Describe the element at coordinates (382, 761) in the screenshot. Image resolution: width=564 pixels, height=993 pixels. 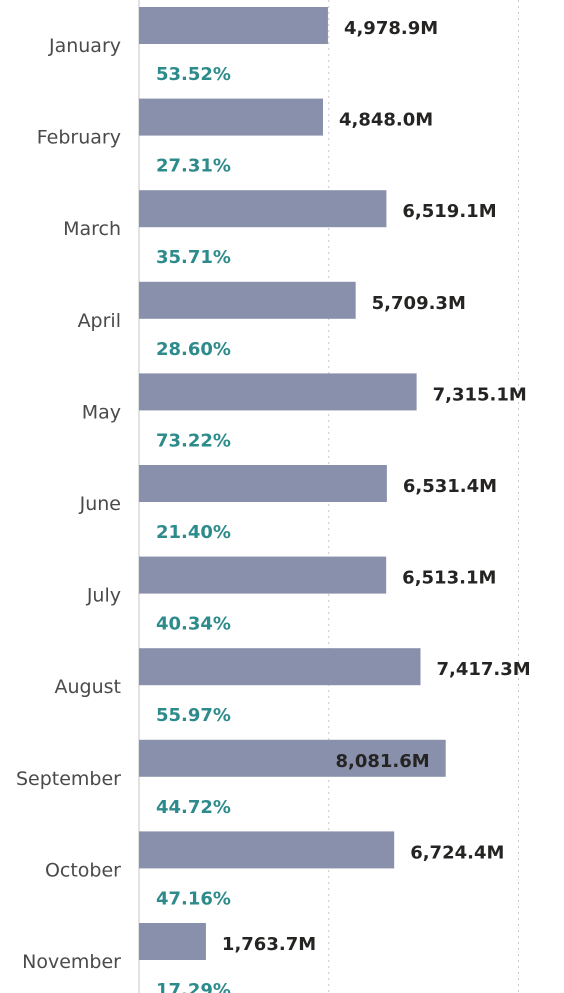
I see `value-label: 8,081.6M` at that location.